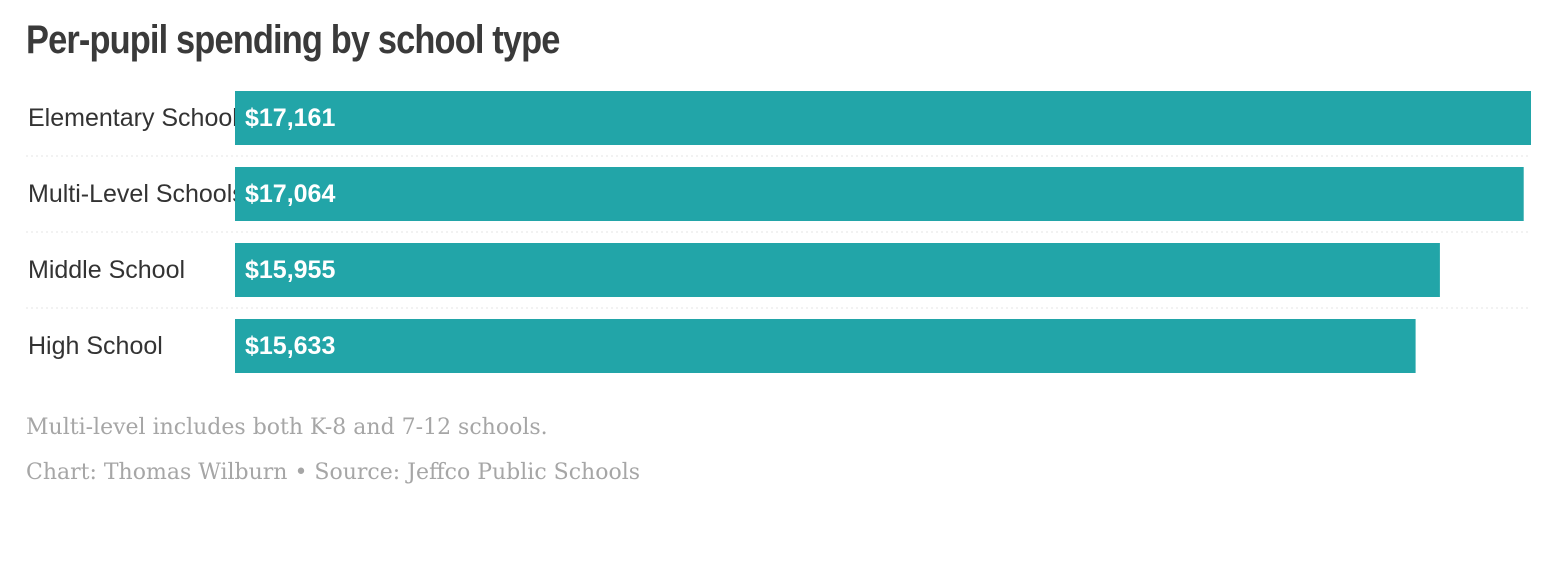 The image size is (1562, 584). Describe the element at coordinates (95, 346) in the screenshot. I see `category-label: High School` at that location.